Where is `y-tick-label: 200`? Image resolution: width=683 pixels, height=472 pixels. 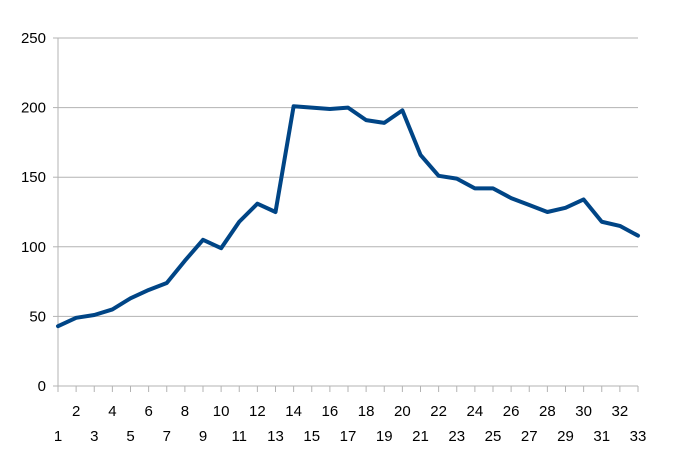 y-tick-label: 200 is located at coordinates (33, 108).